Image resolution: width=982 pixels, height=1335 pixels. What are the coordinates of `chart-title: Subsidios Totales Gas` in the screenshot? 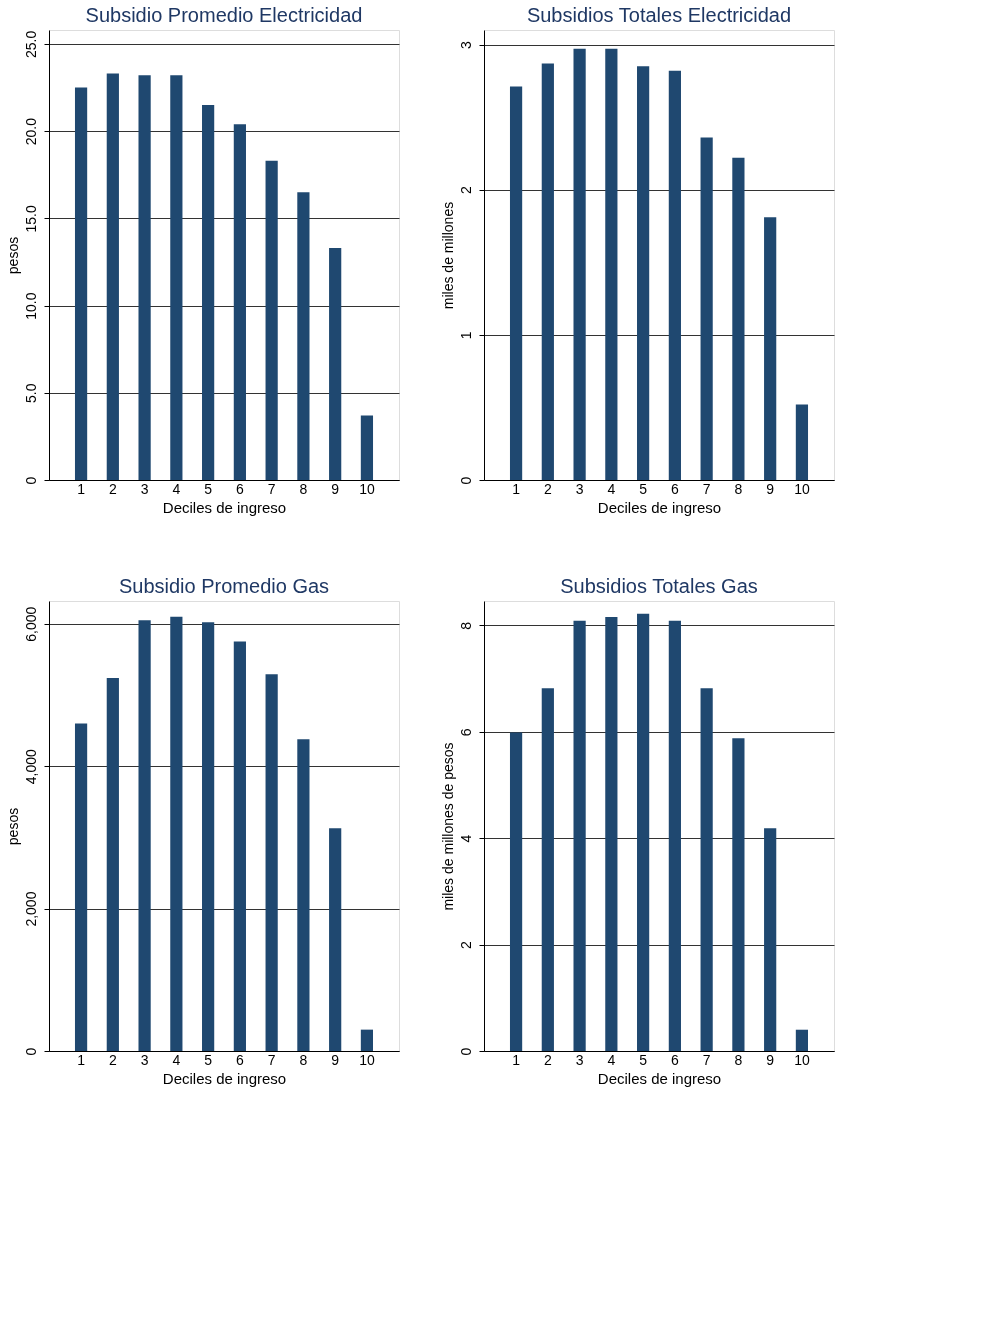 It's located at (659, 586).